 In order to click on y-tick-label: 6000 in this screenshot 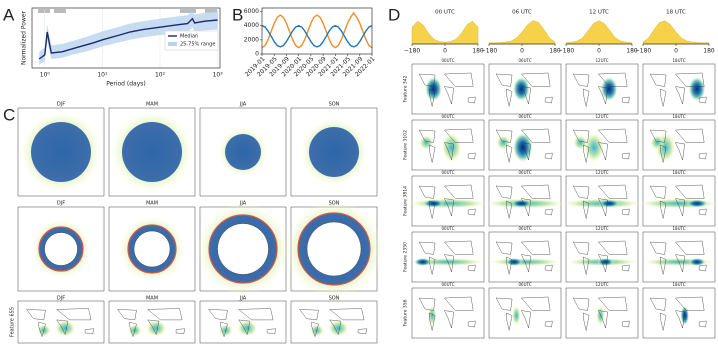, I will do `click(251, 11)`.